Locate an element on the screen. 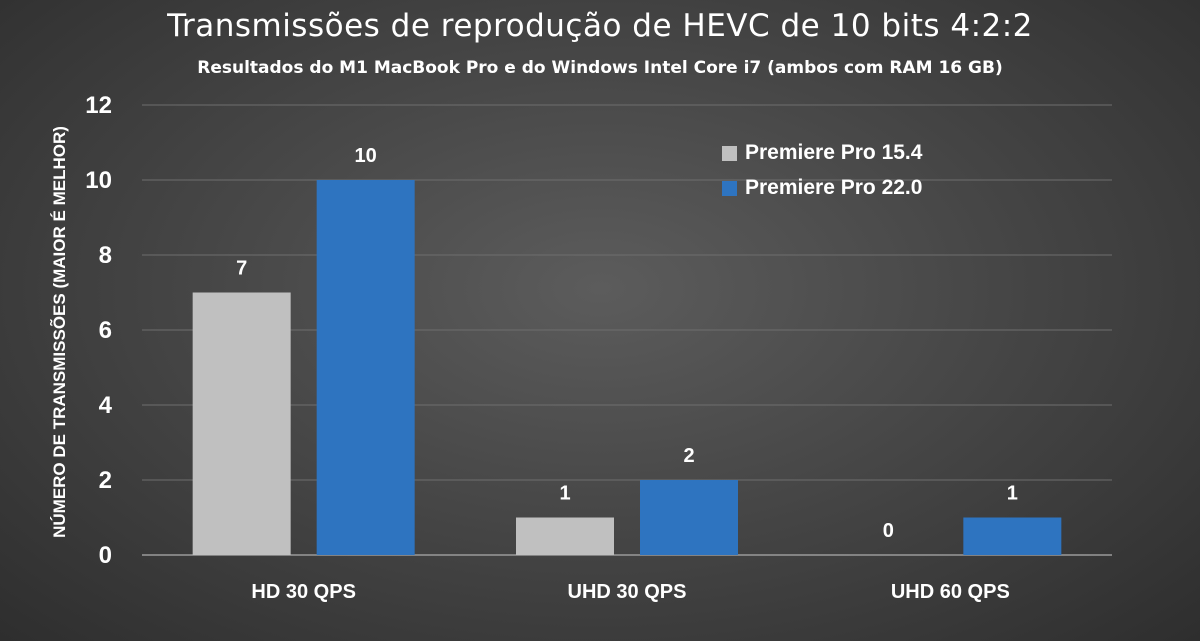 The width and height of the screenshot is (1200, 641). y-tick-label: 10 is located at coordinates (98, 180).